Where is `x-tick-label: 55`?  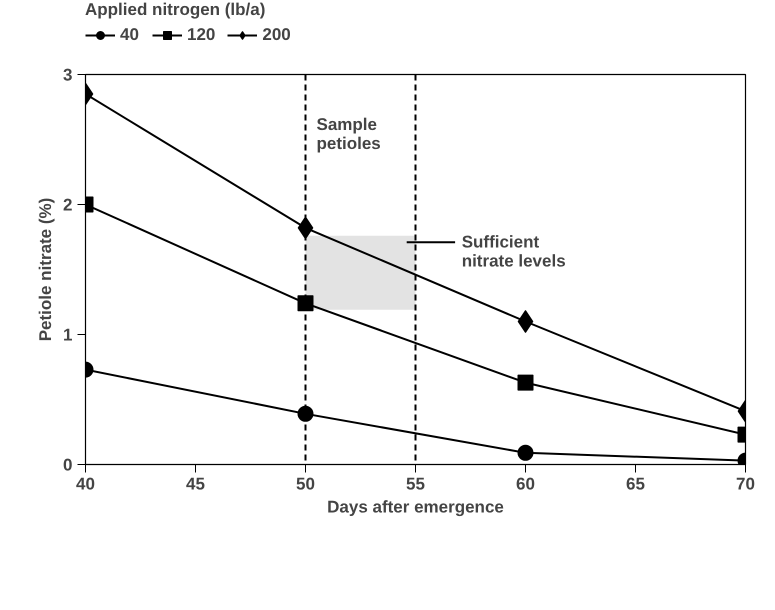 x-tick-label: 55 is located at coordinates (415, 484).